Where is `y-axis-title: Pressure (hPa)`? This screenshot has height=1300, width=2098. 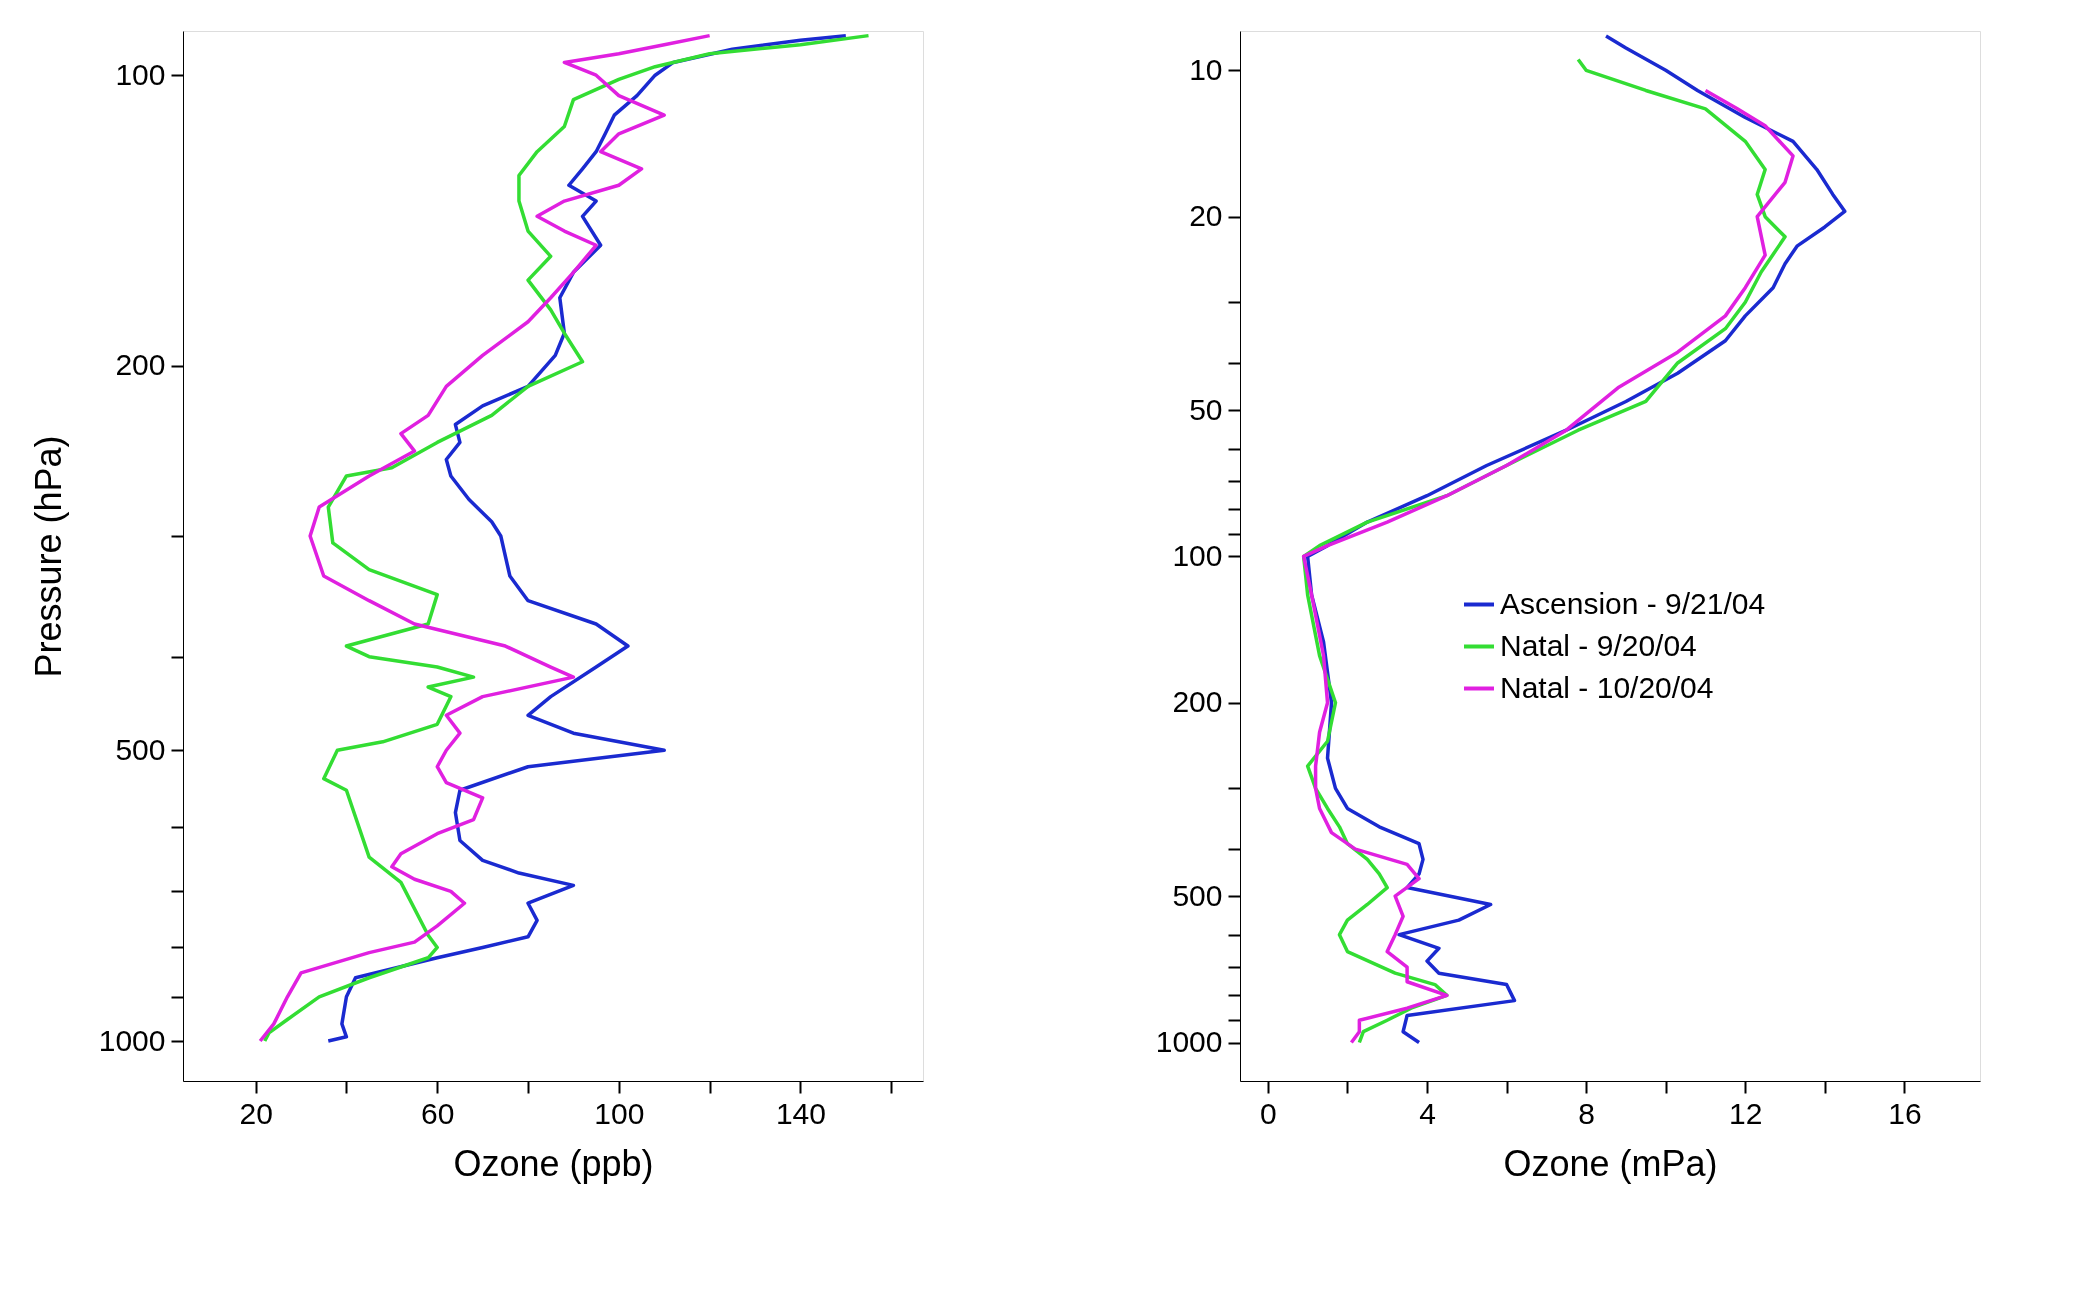 y-axis-title: Pressure (hPa) is located at coordinates (48, 556).